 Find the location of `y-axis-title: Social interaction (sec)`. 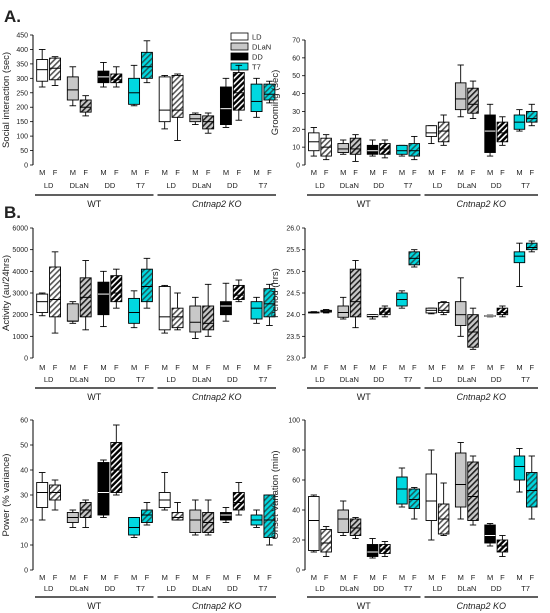

y-axis-title: Social interaction (sec) is located at coordinates (6, 100).